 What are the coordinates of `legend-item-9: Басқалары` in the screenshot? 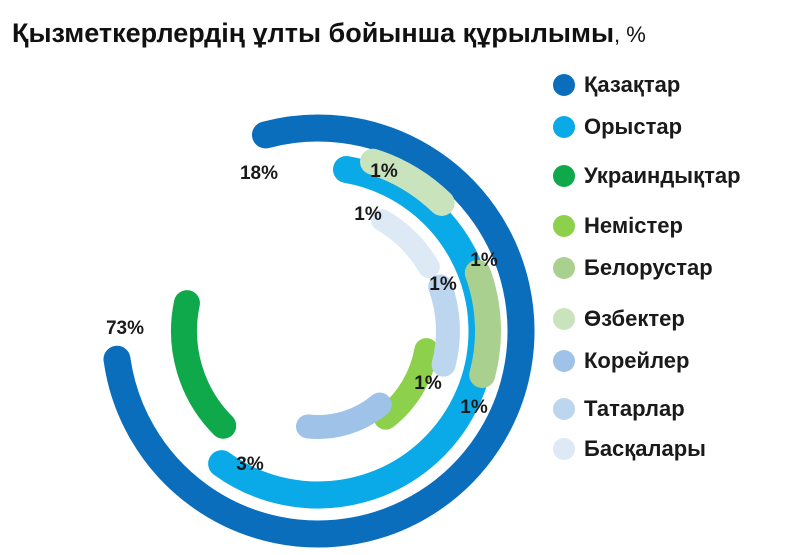 It's located at (629, 449).